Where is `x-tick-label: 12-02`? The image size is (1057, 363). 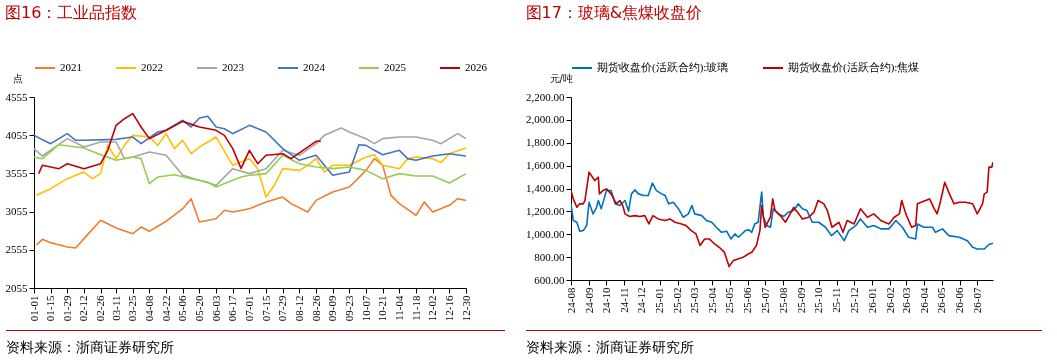 x-tick-label: 12-02 is located at coordinates (432, 308).